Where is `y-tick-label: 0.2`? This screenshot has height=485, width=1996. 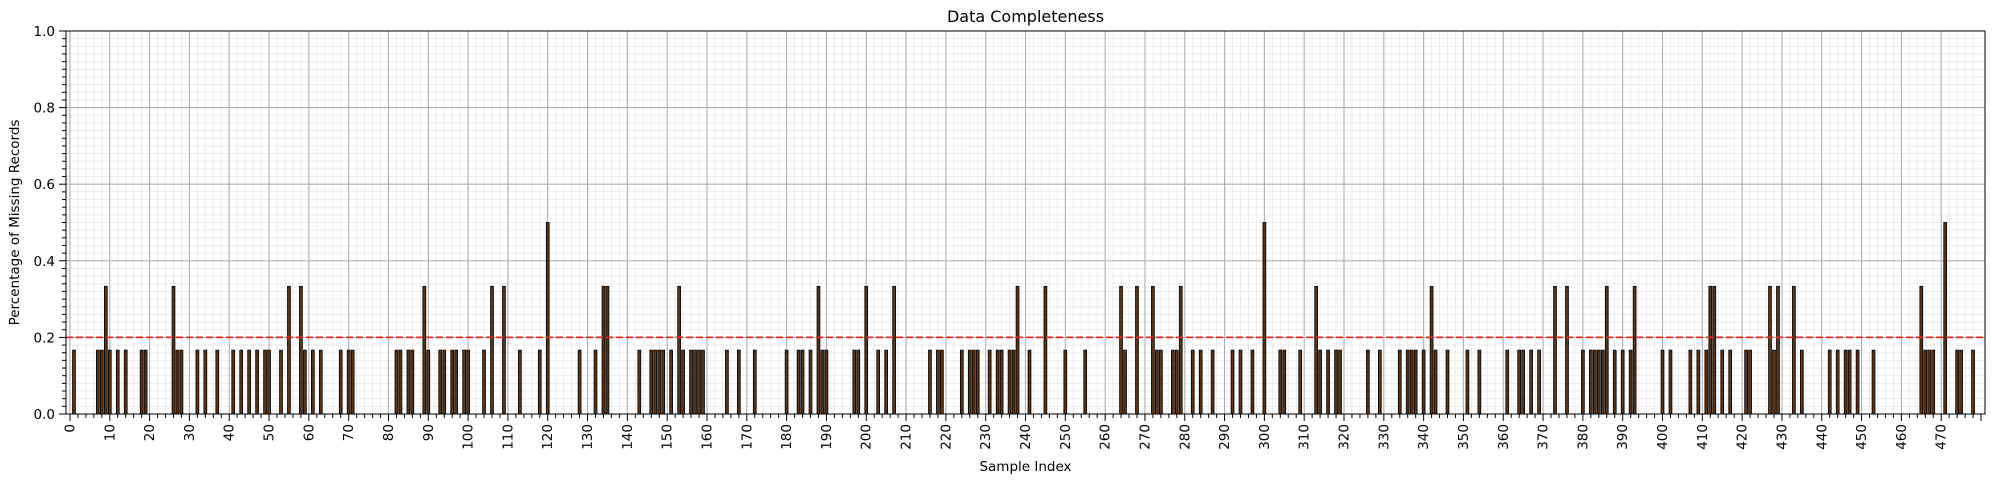
y-tick-label: 0.2 is located at coordinates (44, 338).